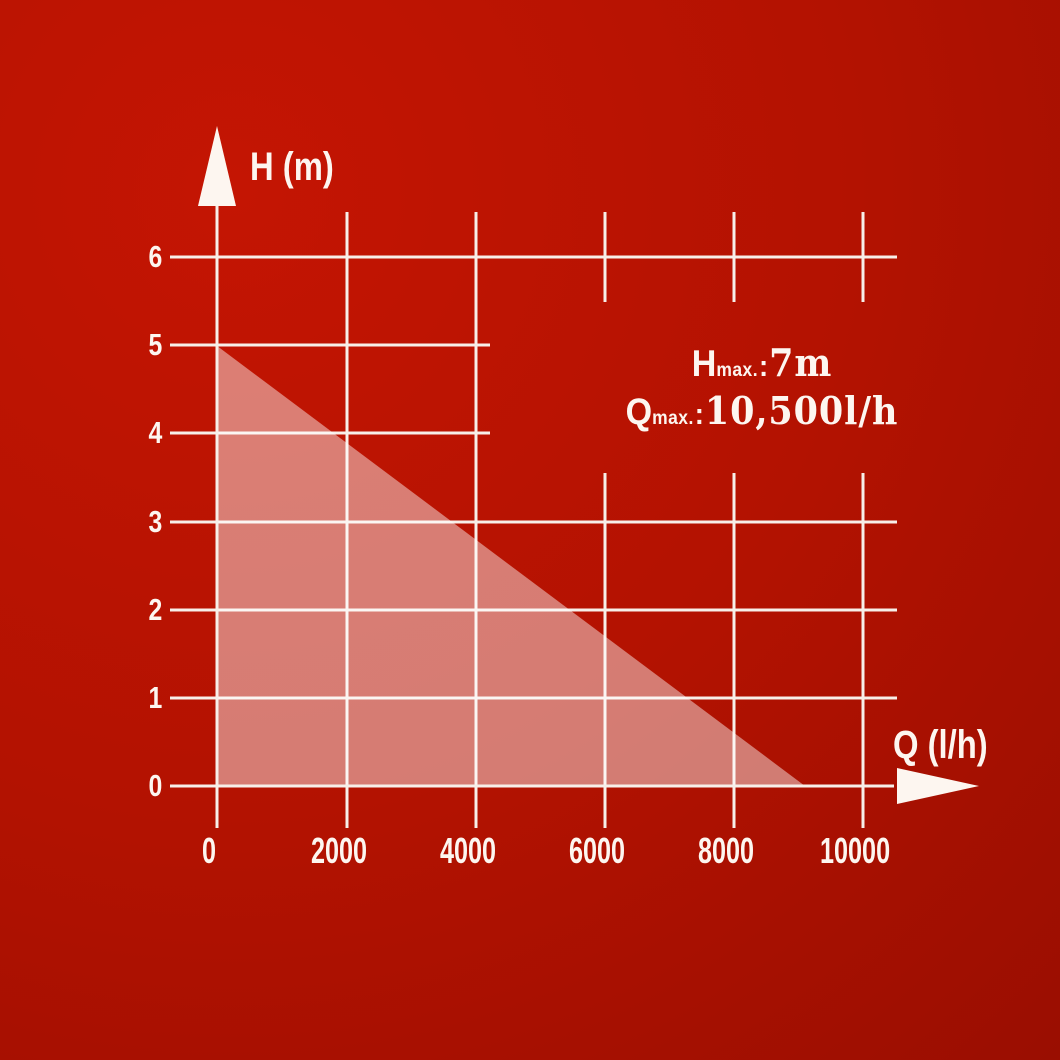 The height and width of the screenshot is (1060, 1060). What do you see at coordinates (704, 363) in the screenshot?
I see `h-max-symbol: H` at bounding box center [704, 363].